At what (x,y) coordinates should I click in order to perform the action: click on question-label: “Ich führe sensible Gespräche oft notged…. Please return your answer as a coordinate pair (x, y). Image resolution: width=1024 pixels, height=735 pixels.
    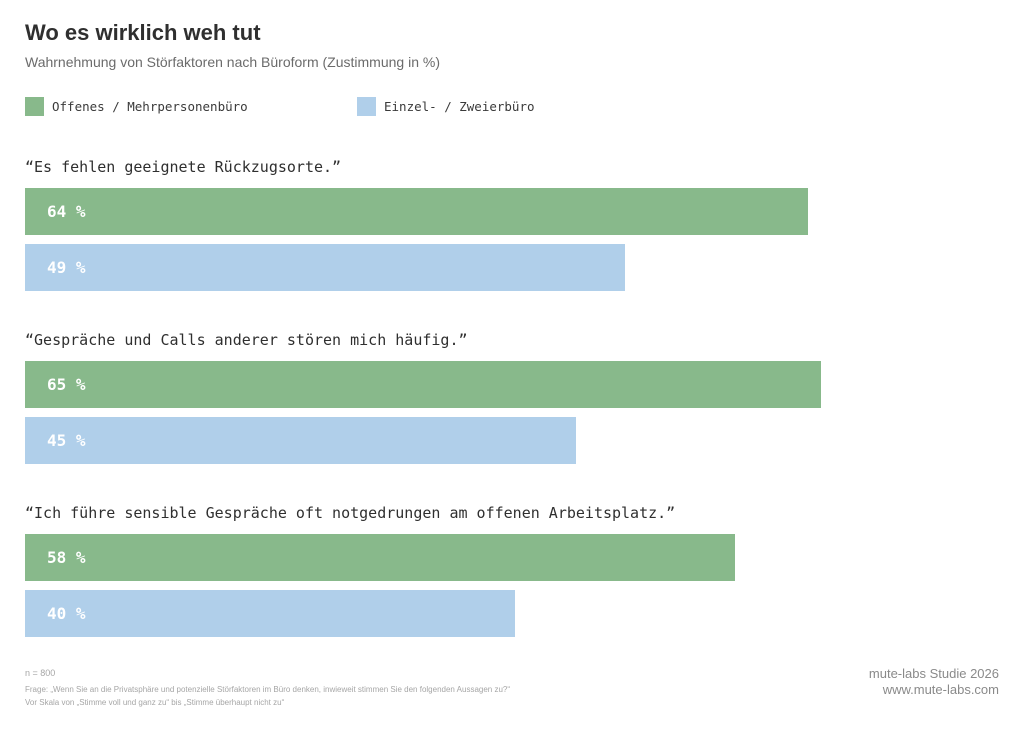
    Looking at the image, I should click on (350, 513).